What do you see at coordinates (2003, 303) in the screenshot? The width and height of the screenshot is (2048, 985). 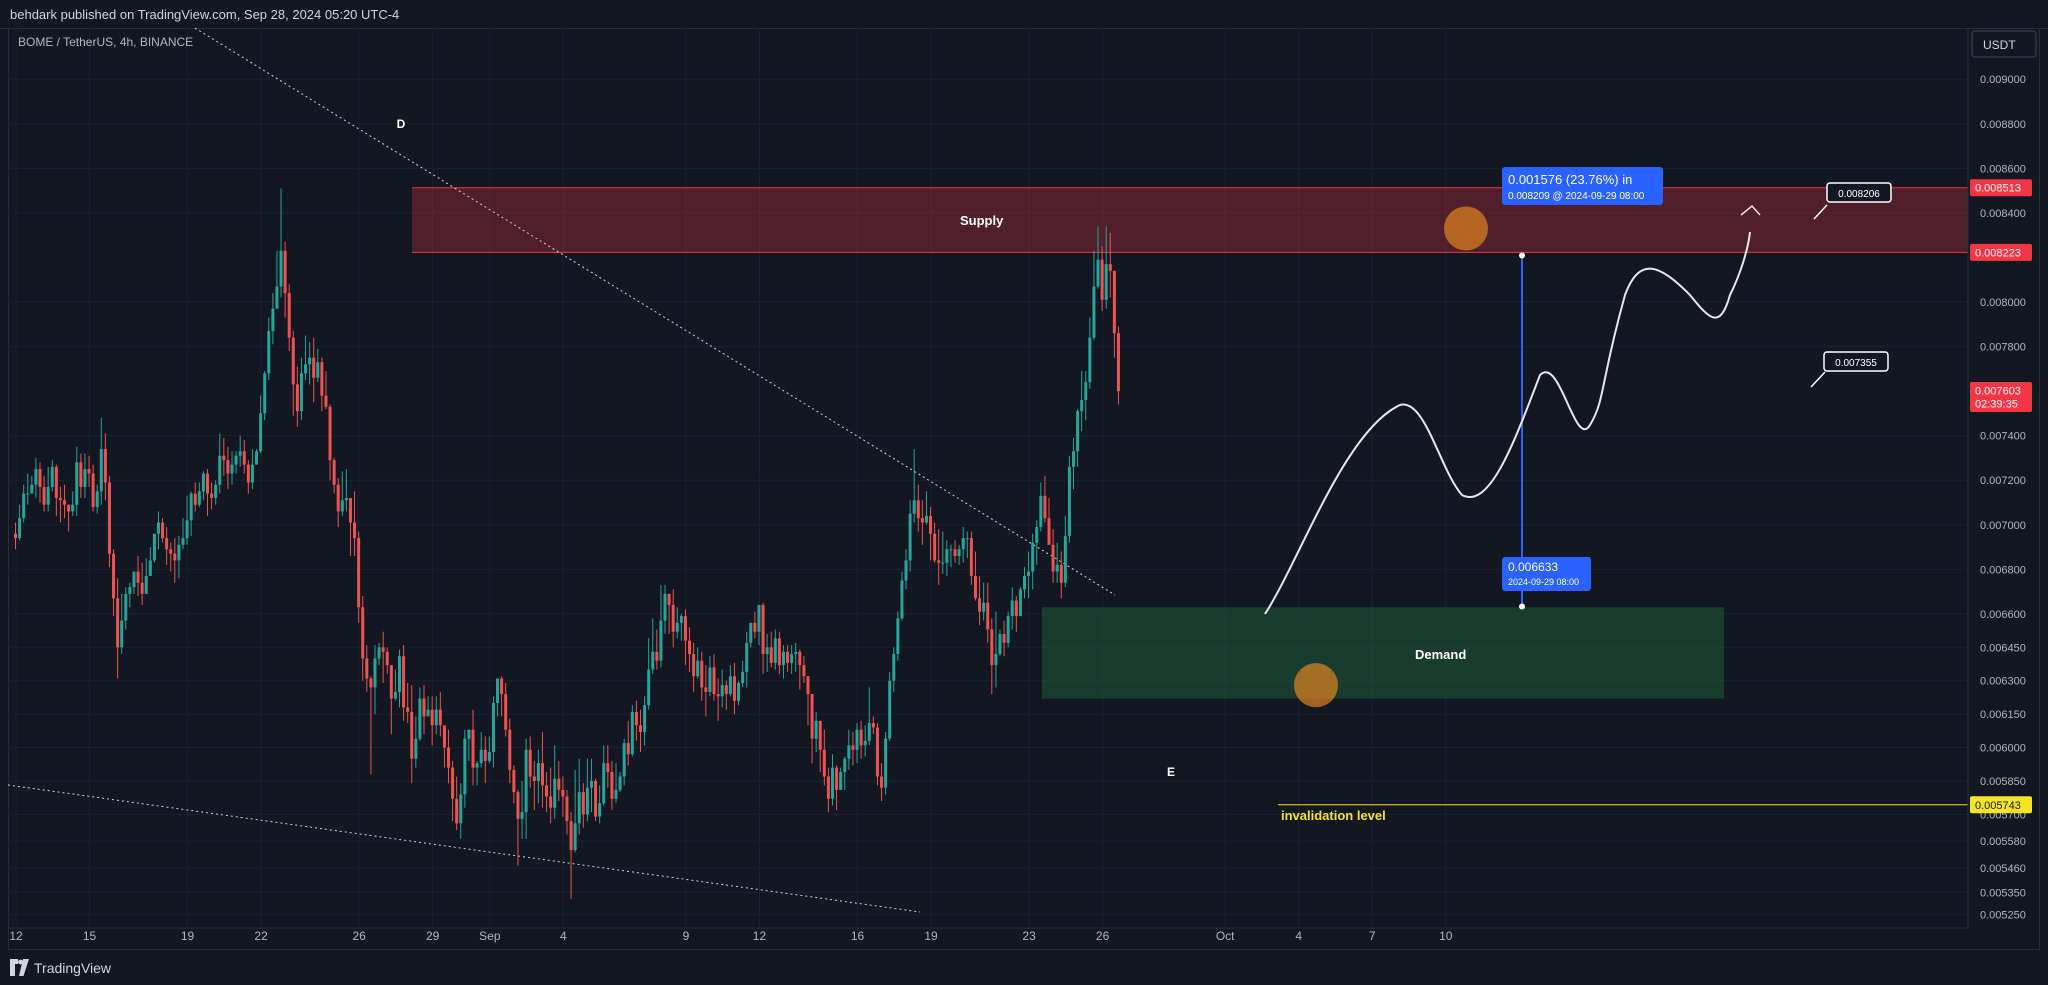 I see `price-tick-label: 0.008000` at bounding box center [2003, 303].